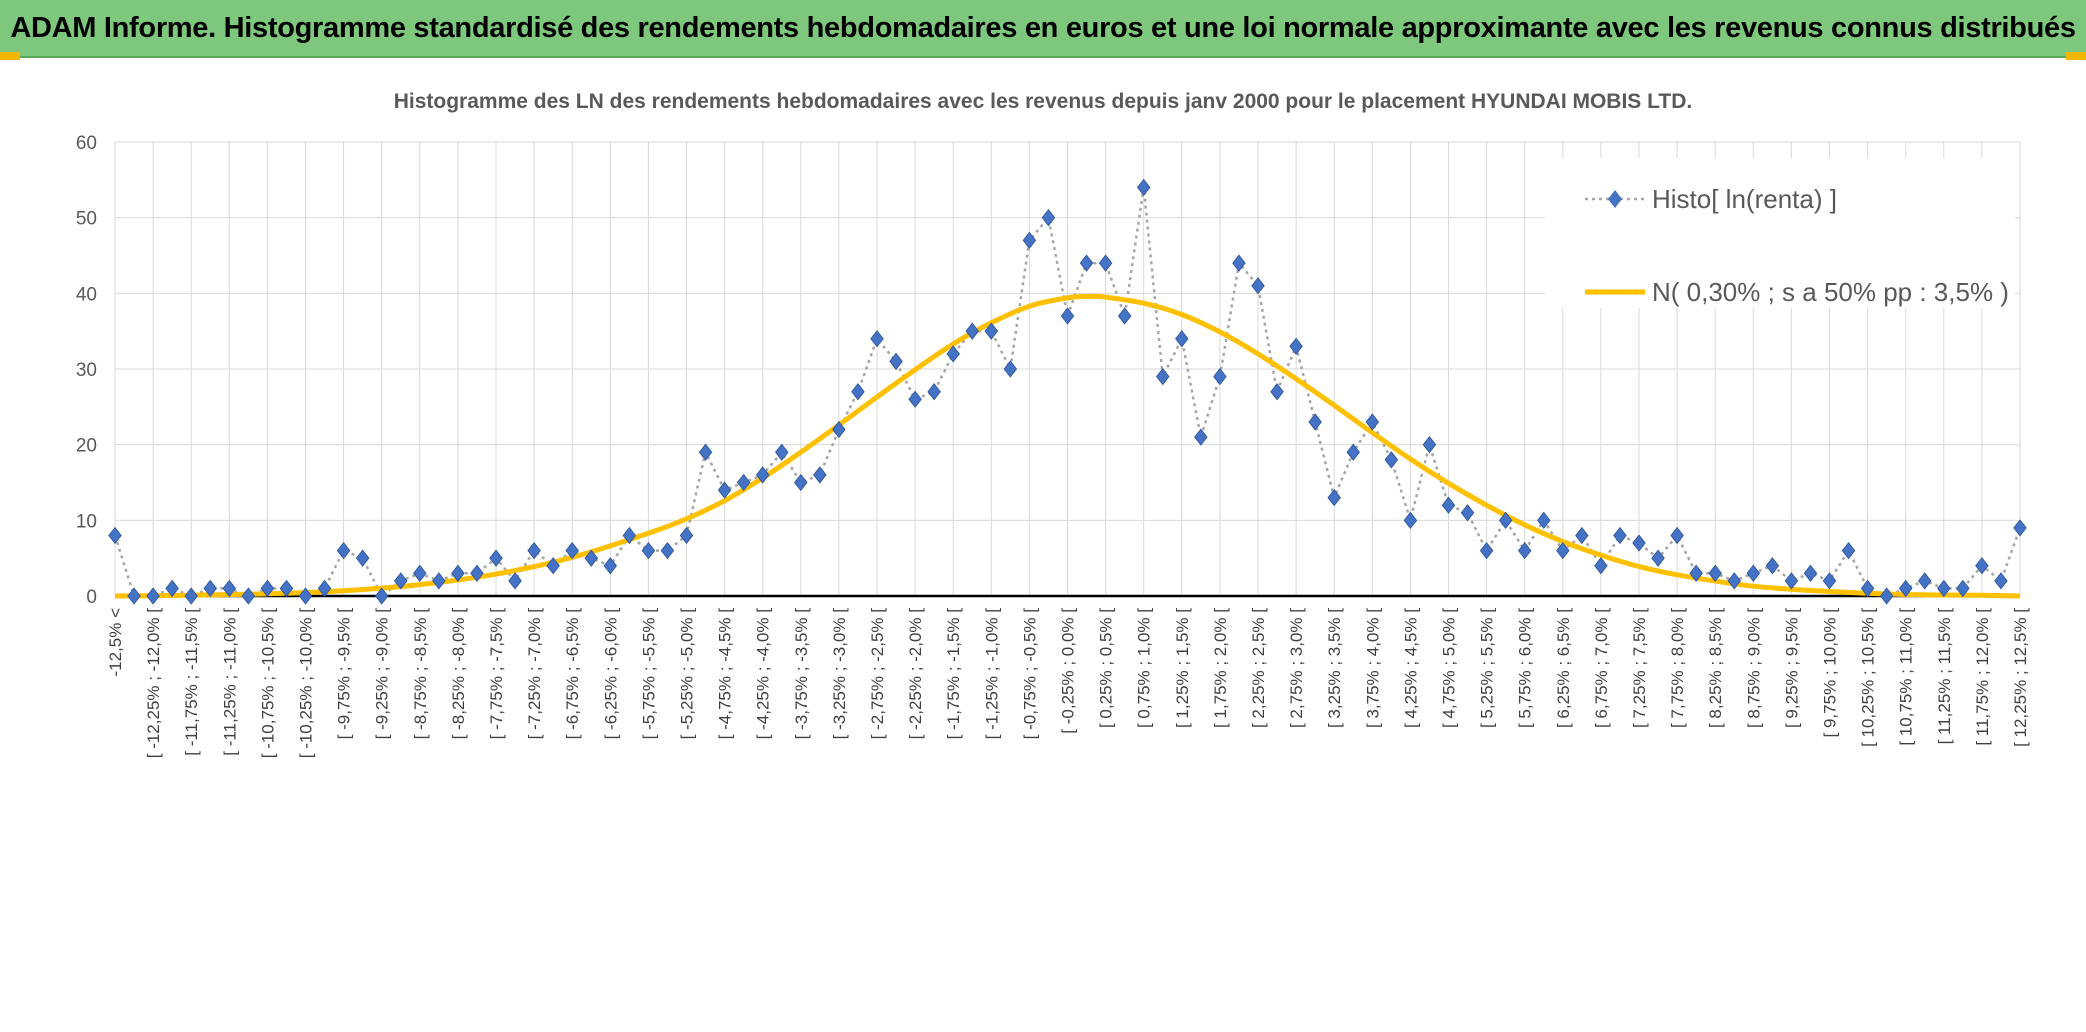 Image resolution: width=2086 pixels, height=1032 pixels. Describe the element at coordinates (1906, 677) in the screenshot. I see `x-tick-label: [ 10,75% ; 11,0% [` at that location.